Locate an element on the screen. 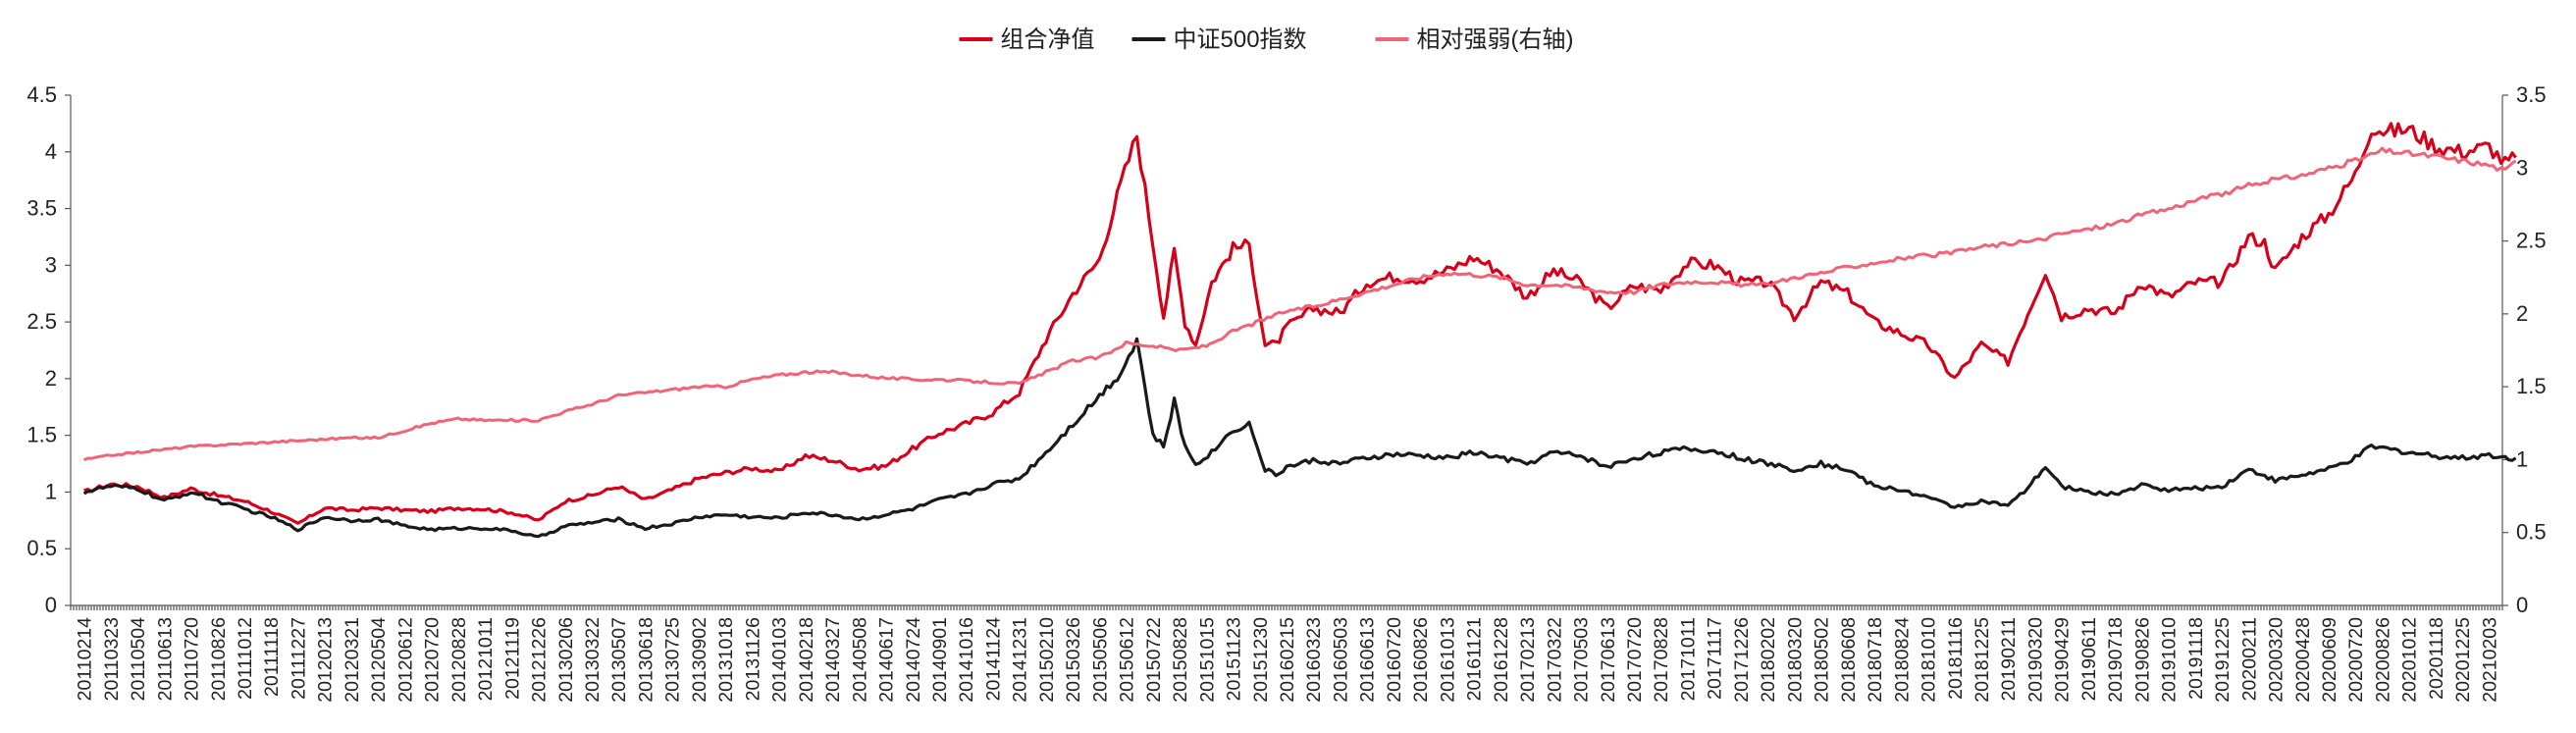  y-left-tick-label: 4.5 is located at coordinates (41, 95).